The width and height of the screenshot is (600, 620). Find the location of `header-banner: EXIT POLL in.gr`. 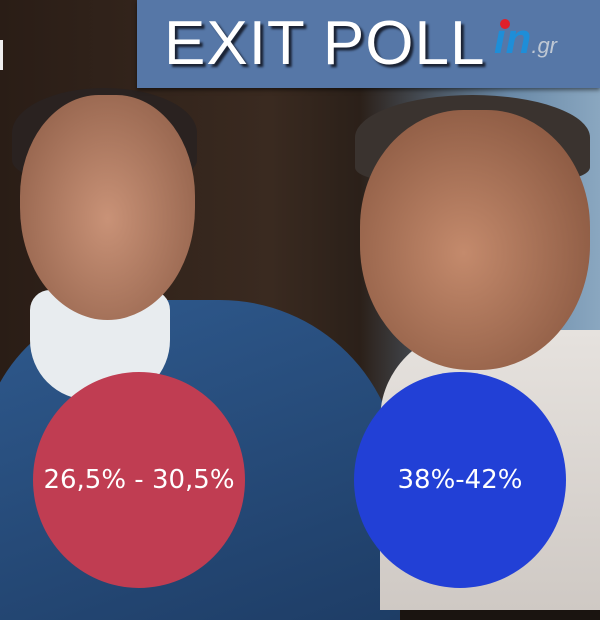

header-banner: EXIT POLL in.gr is located at coordinates (368, 44).